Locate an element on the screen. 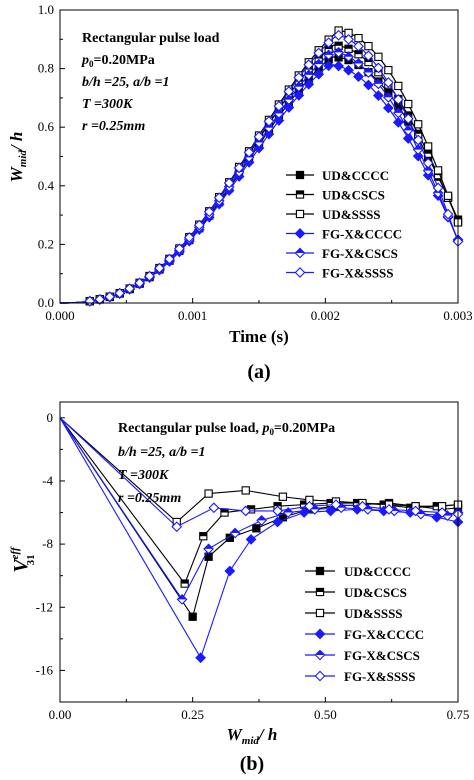 The image size is (474, 780). b-legend-marker-fill is located at coordinates (320, 590).